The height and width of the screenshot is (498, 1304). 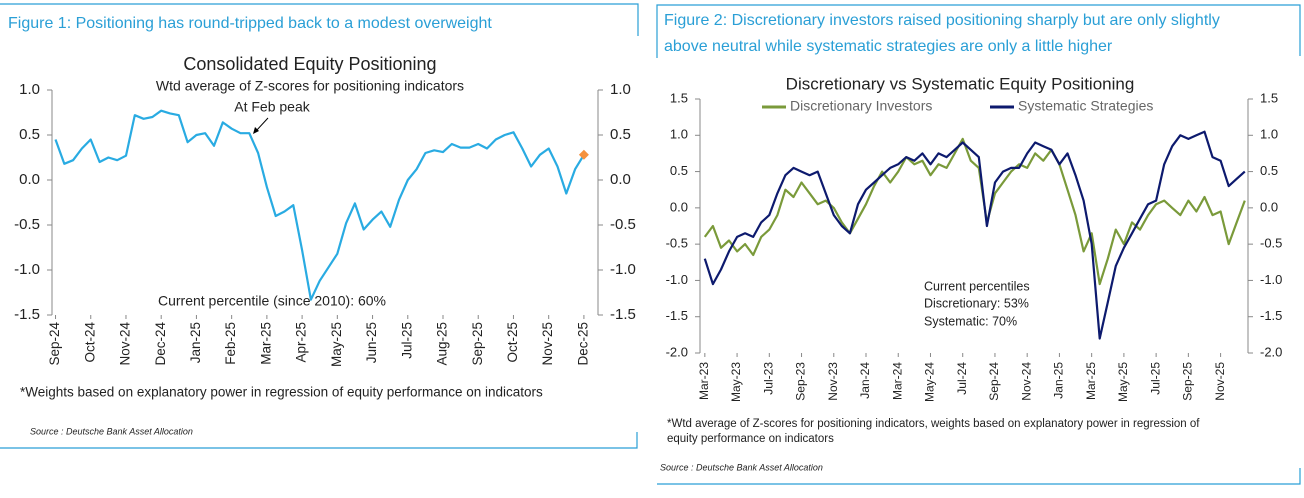 What do you see at coordinates (262, 124) in the screenshot?
I see `arrow` at bounding box center [262, 124].